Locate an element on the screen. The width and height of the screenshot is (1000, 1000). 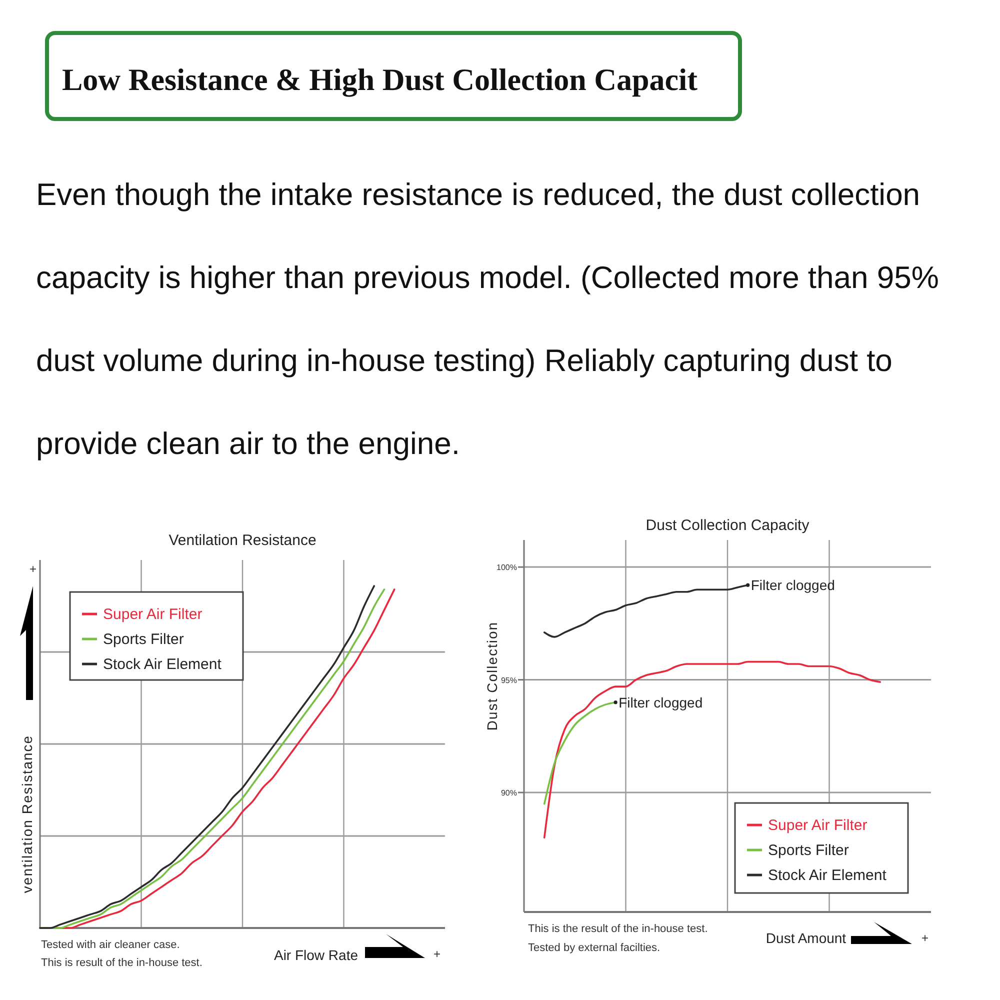
x-axis-title: Dust Amount is located at coordinates (806, 938).